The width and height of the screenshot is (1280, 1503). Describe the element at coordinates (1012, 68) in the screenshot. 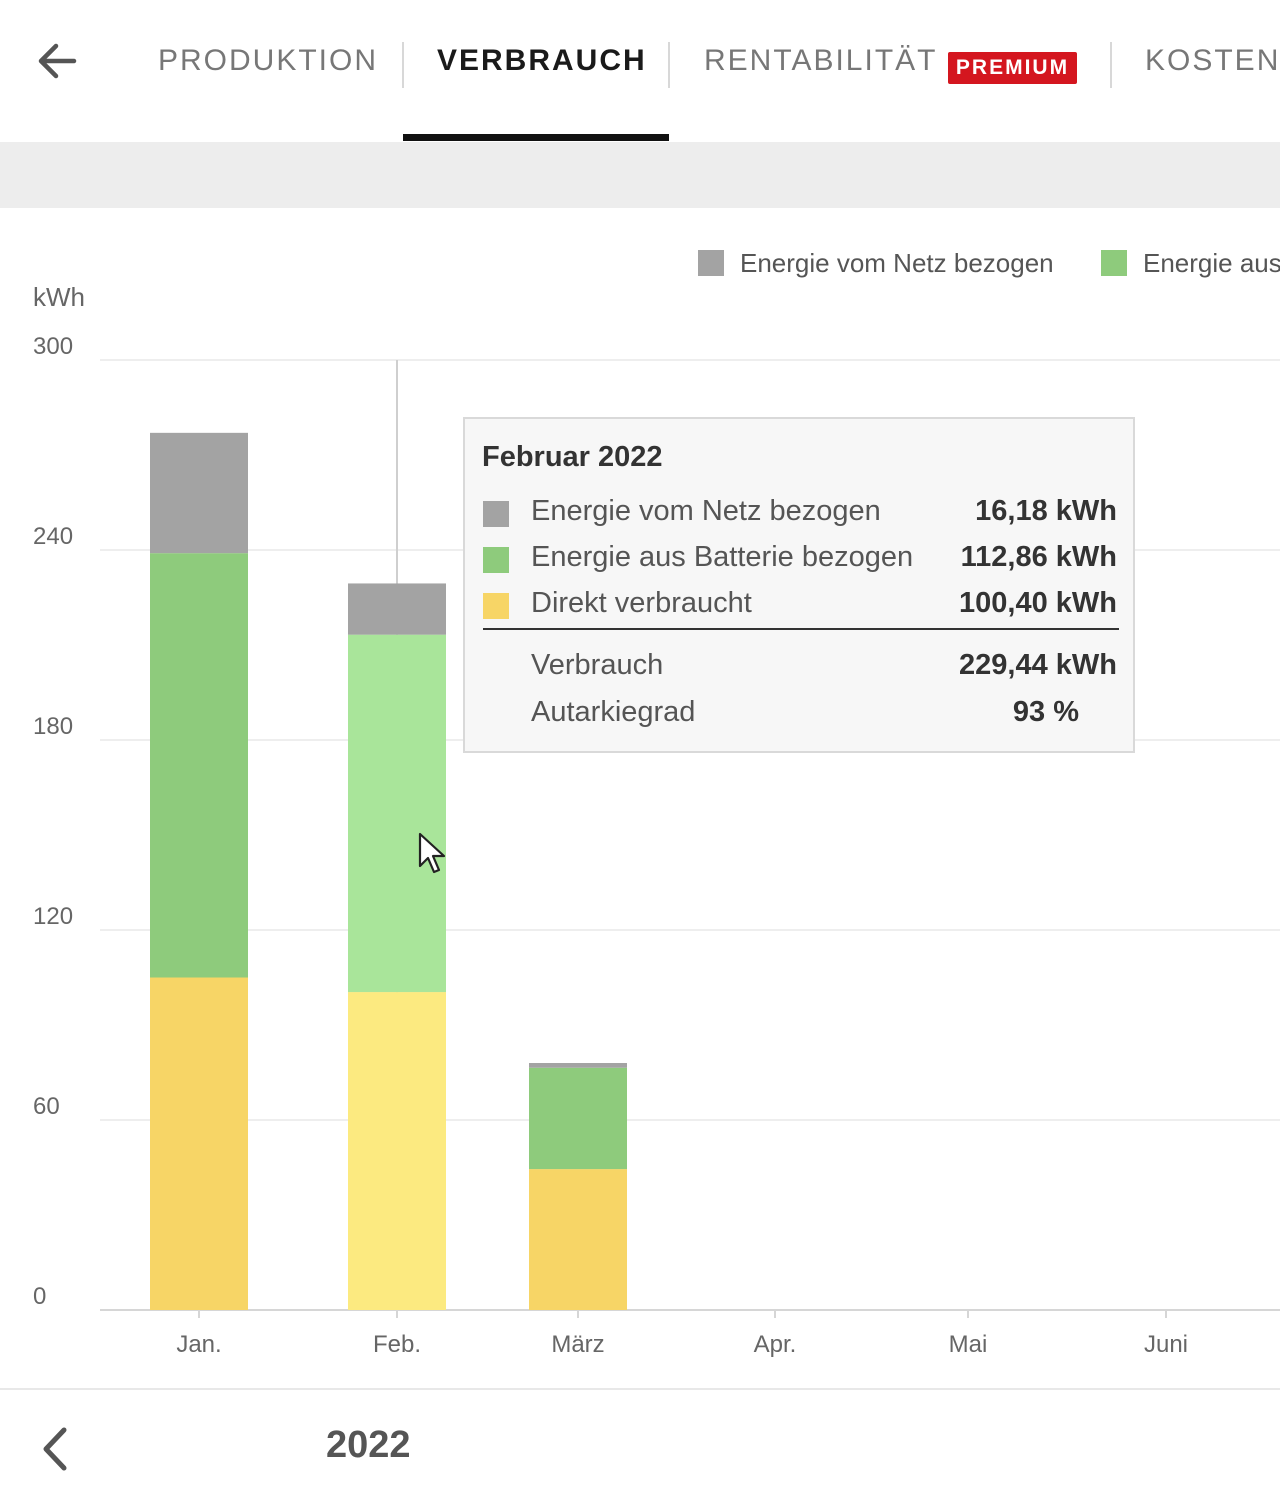

I see `premium-badge: PREMIUM` at that location.